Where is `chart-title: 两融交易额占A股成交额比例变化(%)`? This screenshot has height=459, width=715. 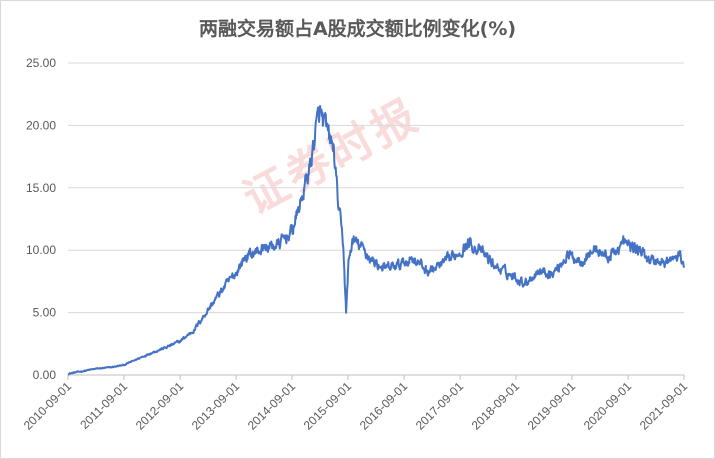
chart-title: 两融交易额占A股成交额比例变化(%) is located at coordinates (357, 29).